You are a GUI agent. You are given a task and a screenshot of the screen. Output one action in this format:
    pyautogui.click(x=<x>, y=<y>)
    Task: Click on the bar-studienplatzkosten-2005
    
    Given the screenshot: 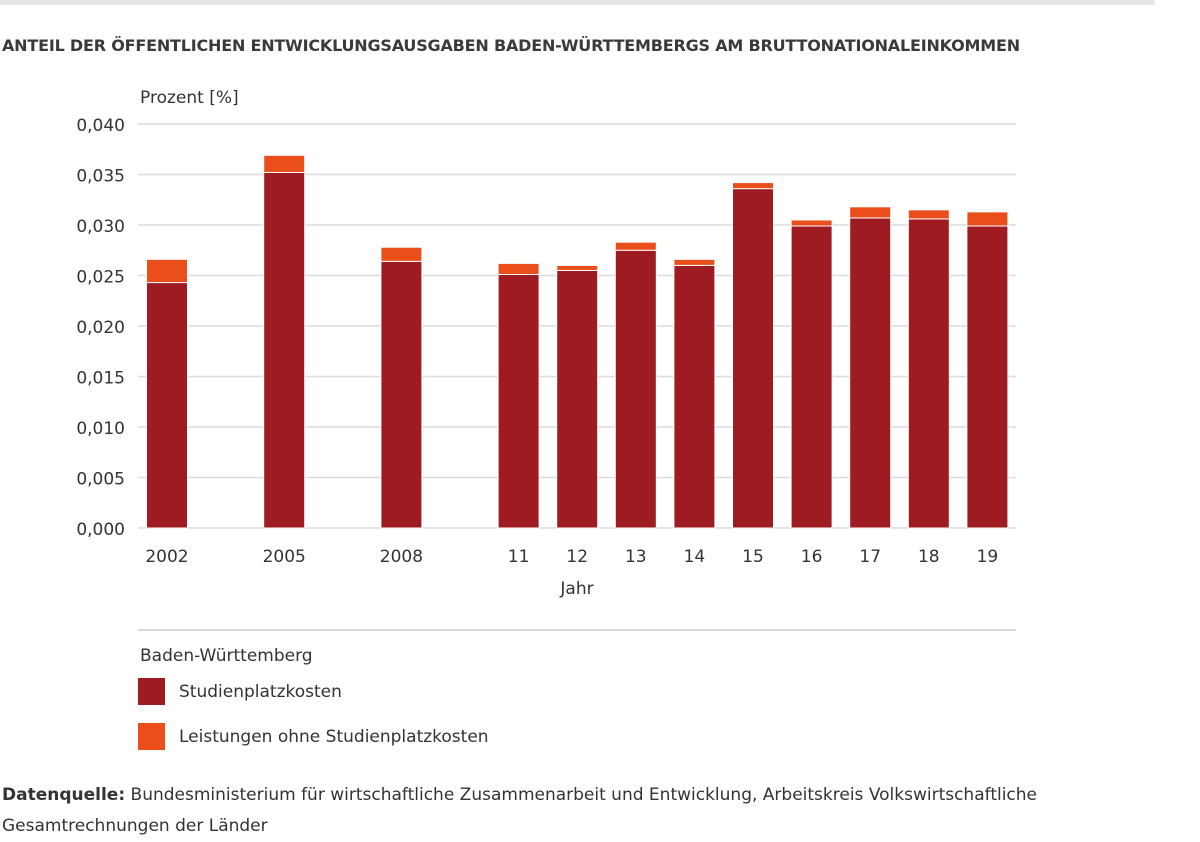 What is the action you would take?
    pyautogui.click(x=284, y=350)
    